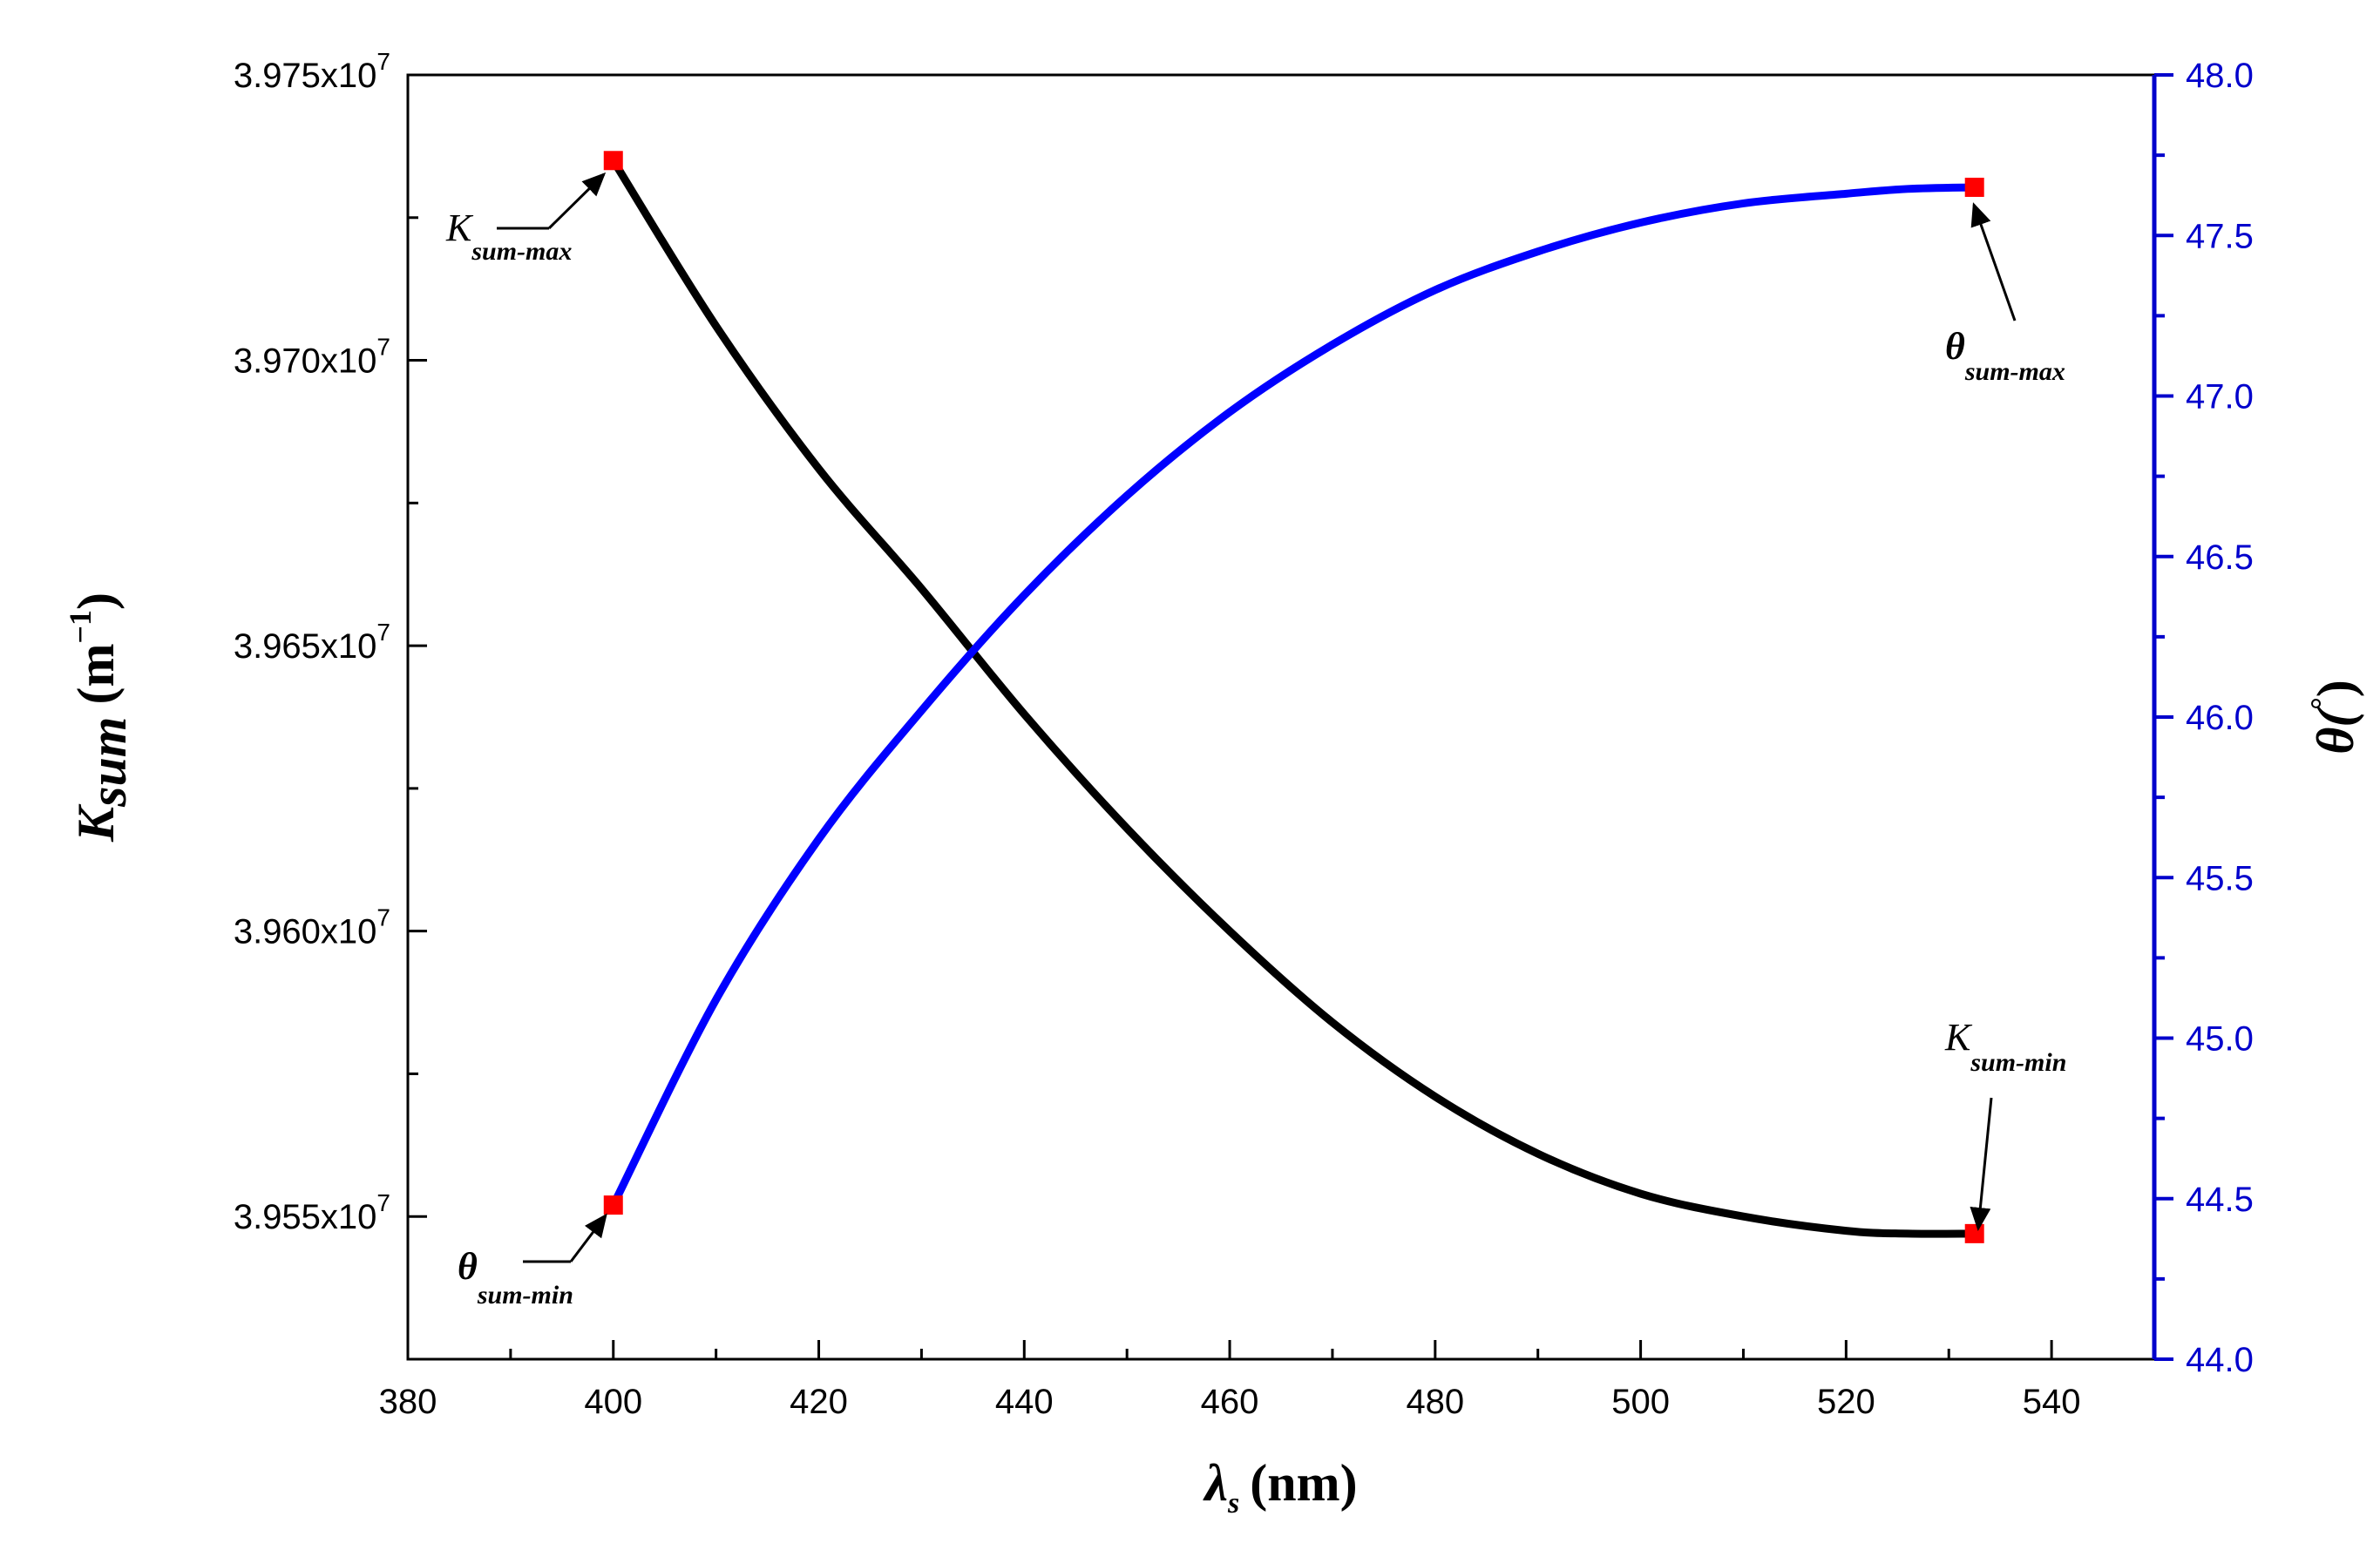 This screenshot has height=1550, width=2380. I want to click on left-axis-title-subscript: sum, so click(108, 762).